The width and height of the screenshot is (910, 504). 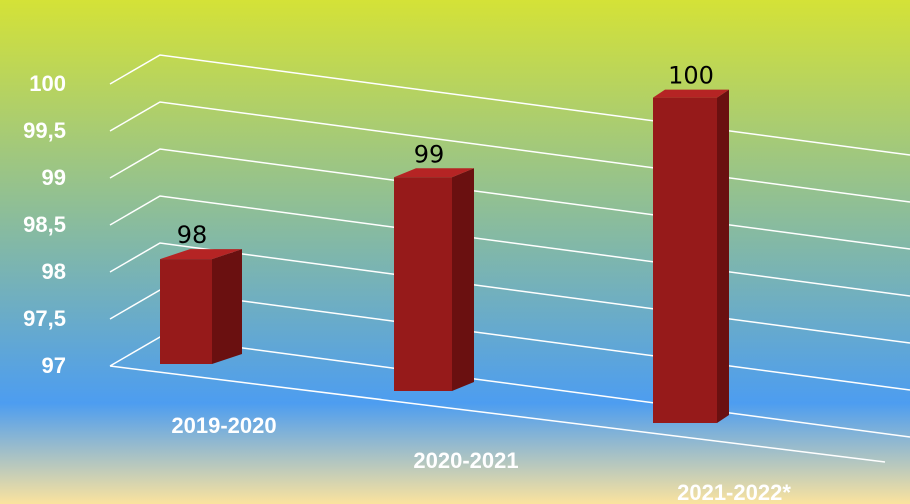 What do you see at coordinates (465, 460) in the screenshot?
I see `x-category-label: 2020-2021` at bounding box center [465, 460].